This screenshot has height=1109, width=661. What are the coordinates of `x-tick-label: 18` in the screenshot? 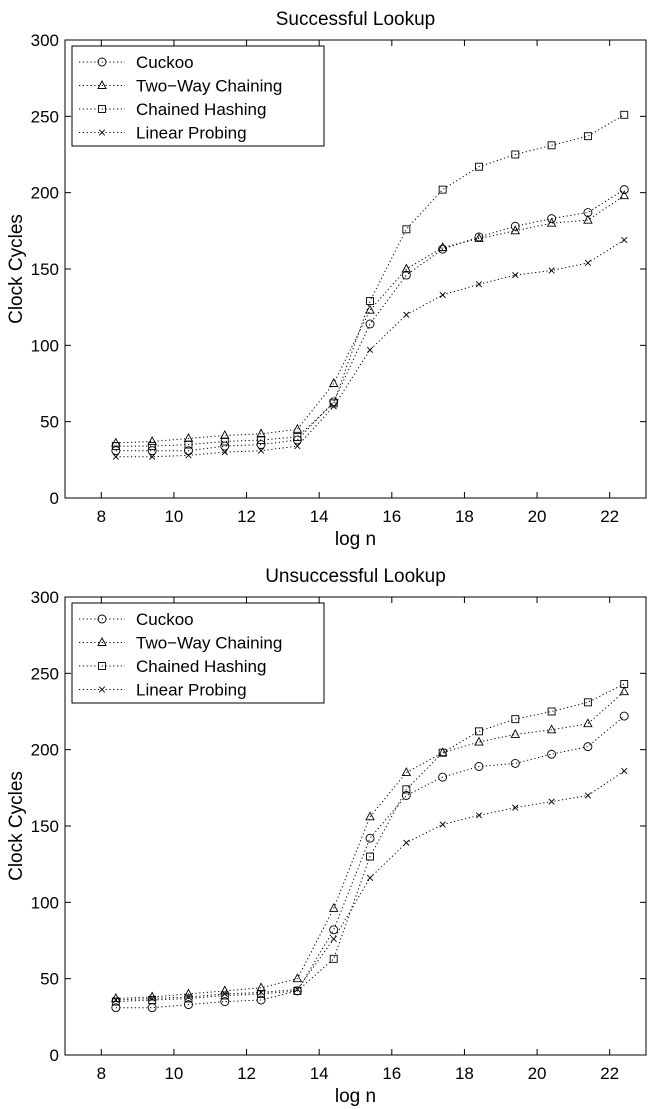 It's located at (464, 1073).